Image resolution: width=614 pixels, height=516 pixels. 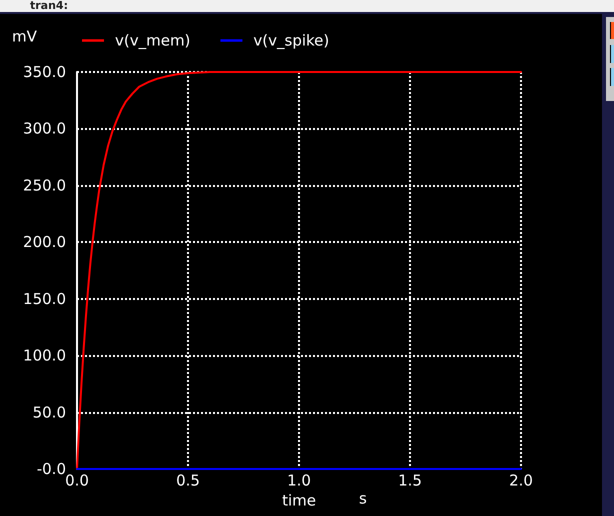 I want to click on y-tick-label: 300.0, so click(x=44, y=129).